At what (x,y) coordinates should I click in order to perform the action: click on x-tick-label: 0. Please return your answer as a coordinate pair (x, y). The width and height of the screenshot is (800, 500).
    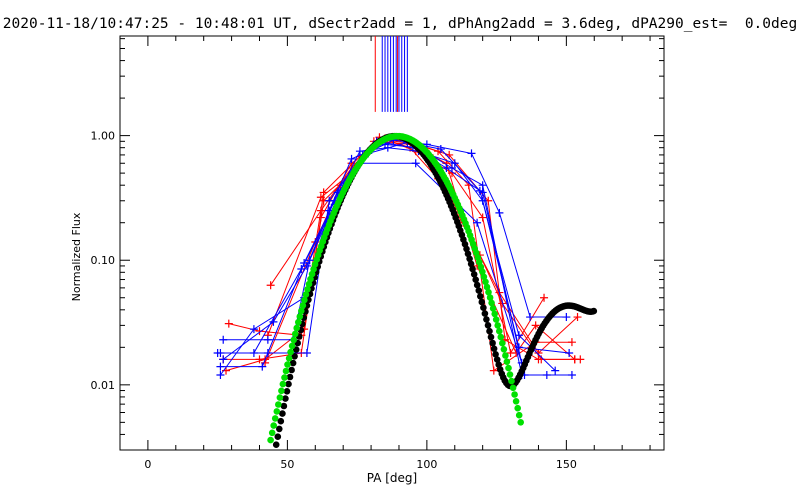
    Looking at the image, I should click on (147, 464).